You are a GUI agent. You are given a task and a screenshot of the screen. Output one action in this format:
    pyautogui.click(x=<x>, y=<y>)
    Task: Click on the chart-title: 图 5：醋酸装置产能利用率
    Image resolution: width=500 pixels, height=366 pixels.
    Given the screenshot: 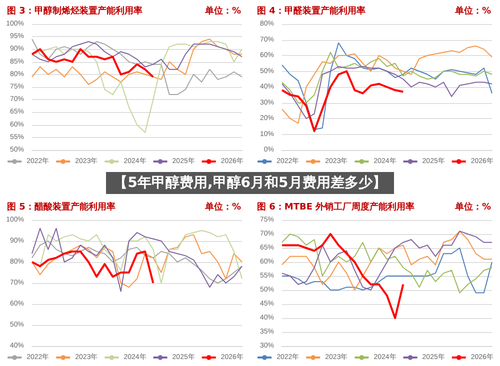 What is the action you would take?
    pyautogui.click(x=61, y=207)
    